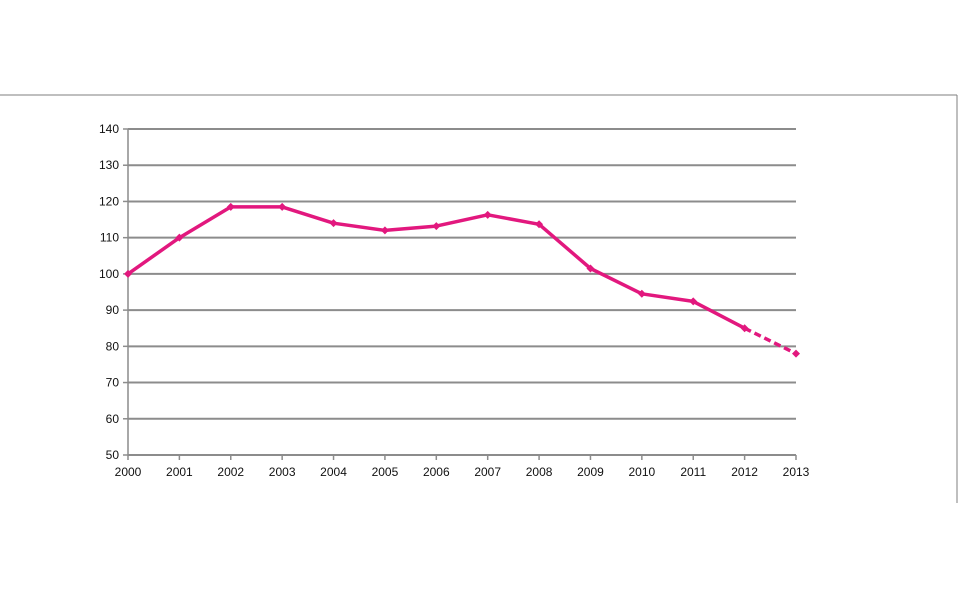  Describe the element at coordinates (179, 237) in the screenshot. I see `data-point-2001` at that location.